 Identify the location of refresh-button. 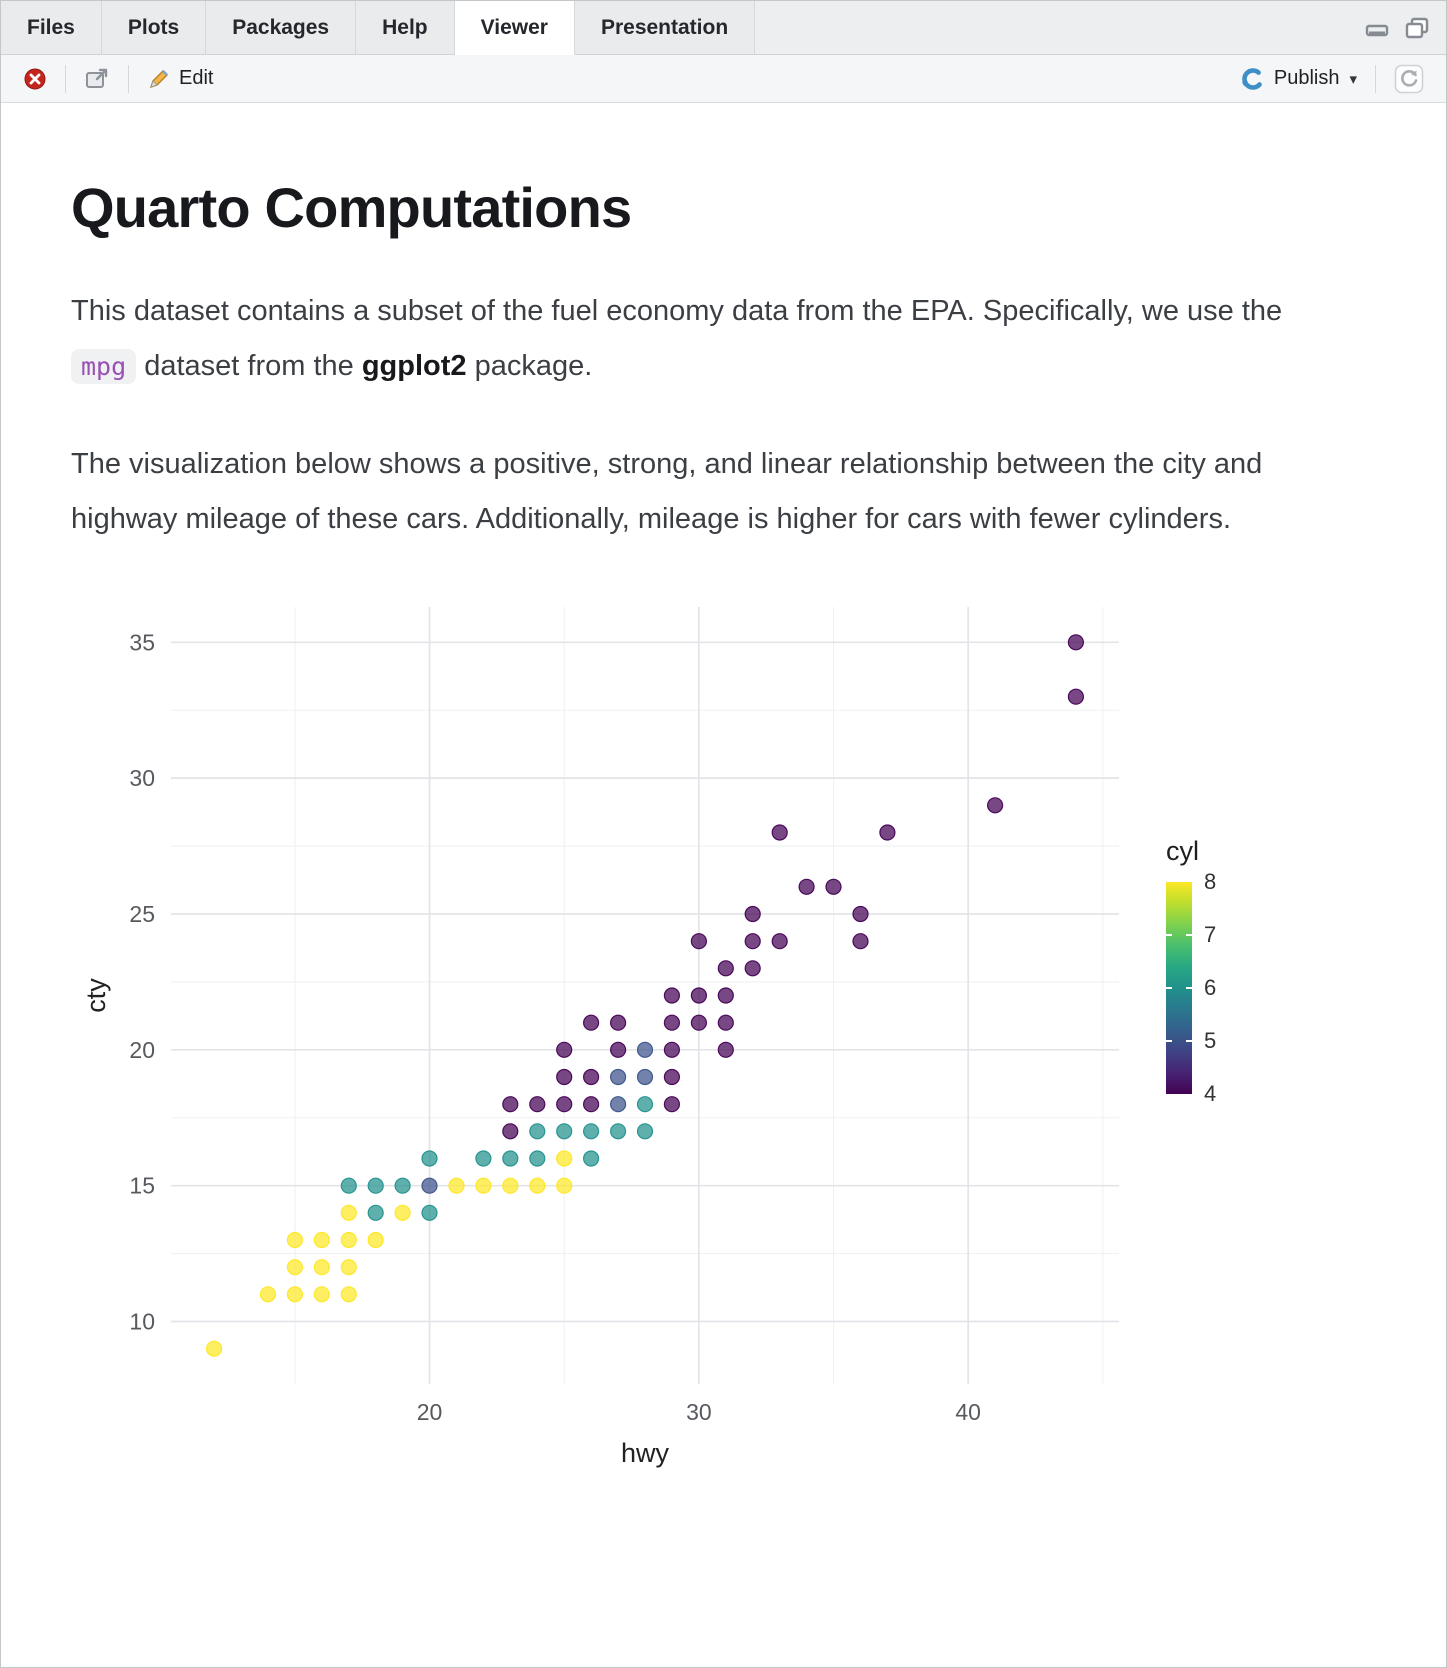
(1409, 79).